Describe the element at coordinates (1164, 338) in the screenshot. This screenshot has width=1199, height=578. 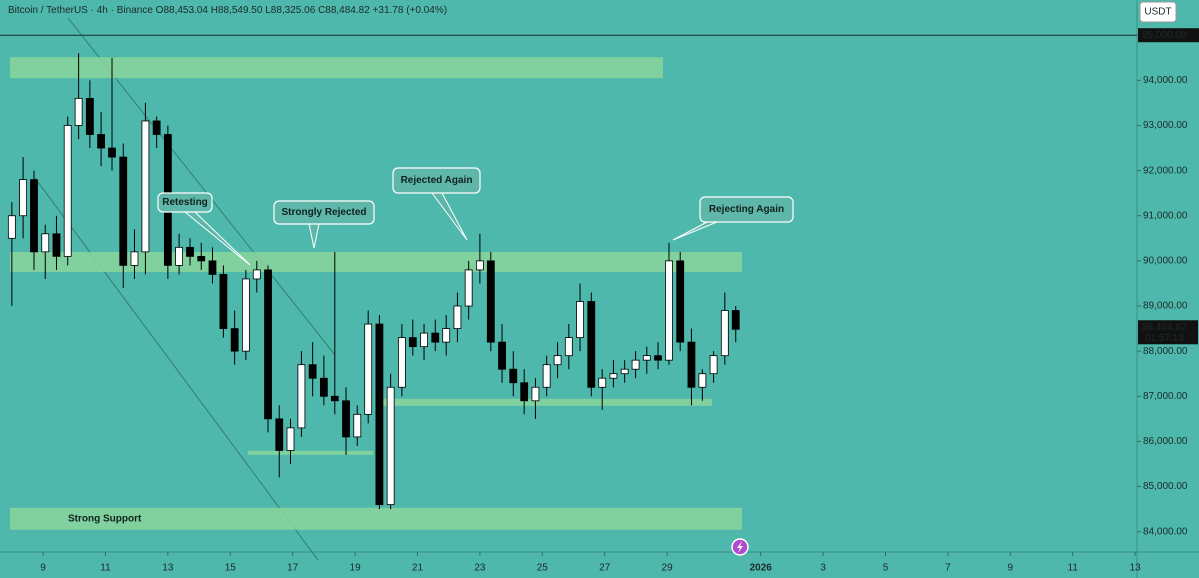
I see `countdown: 01:57:13` at that location.